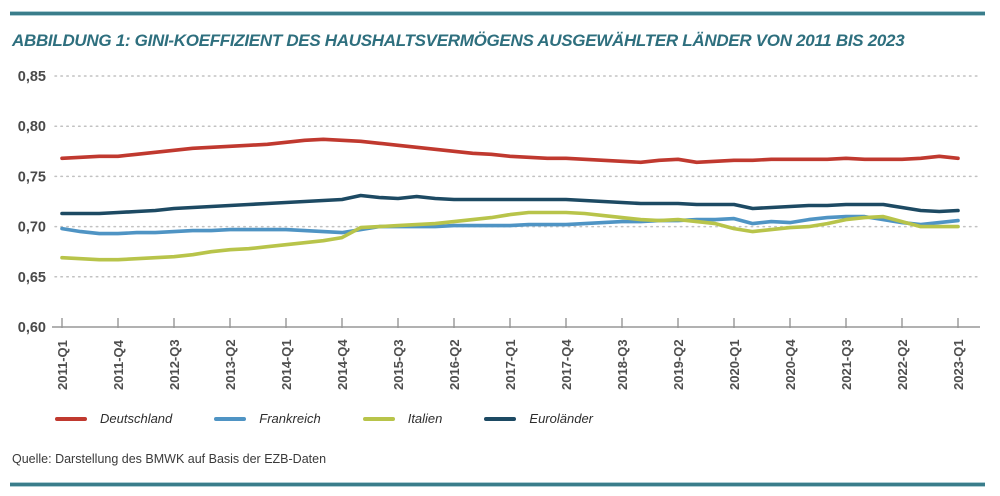 This screenshot has width=1000, height=496. What do you see at coordinates (510, 364) in the screenshot?
I see `x-axis-tick-label: 2017-Q1` at bounding box center [510, 364].